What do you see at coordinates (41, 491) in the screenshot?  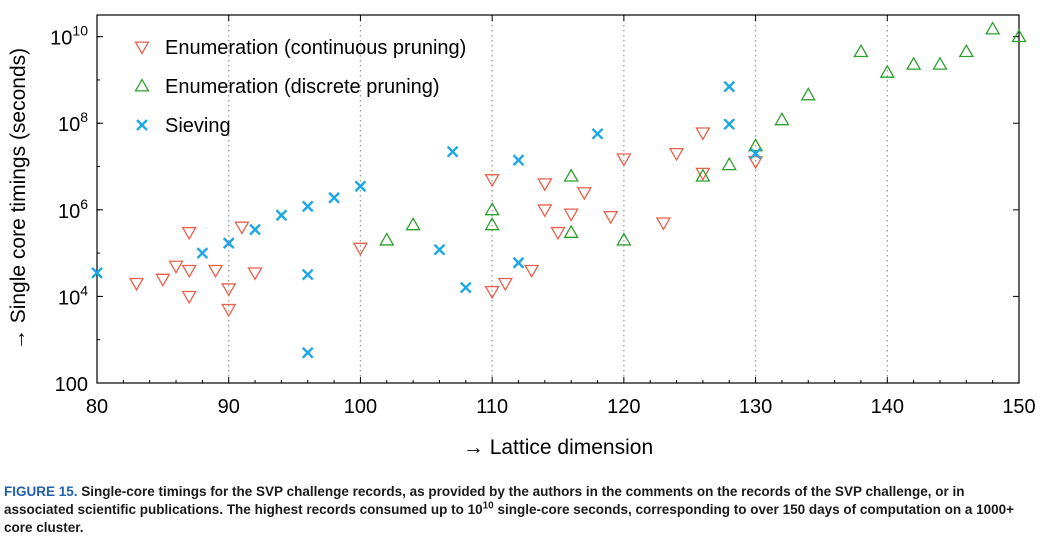 I see `figure-label: FIGURE 15.` at bounding box center [41, 491].